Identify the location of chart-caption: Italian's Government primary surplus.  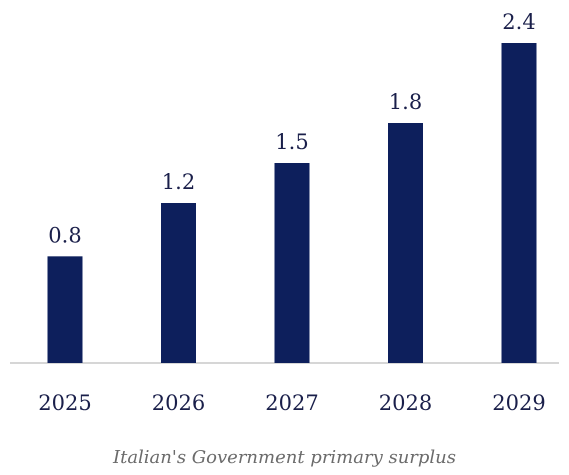
(284, 457).